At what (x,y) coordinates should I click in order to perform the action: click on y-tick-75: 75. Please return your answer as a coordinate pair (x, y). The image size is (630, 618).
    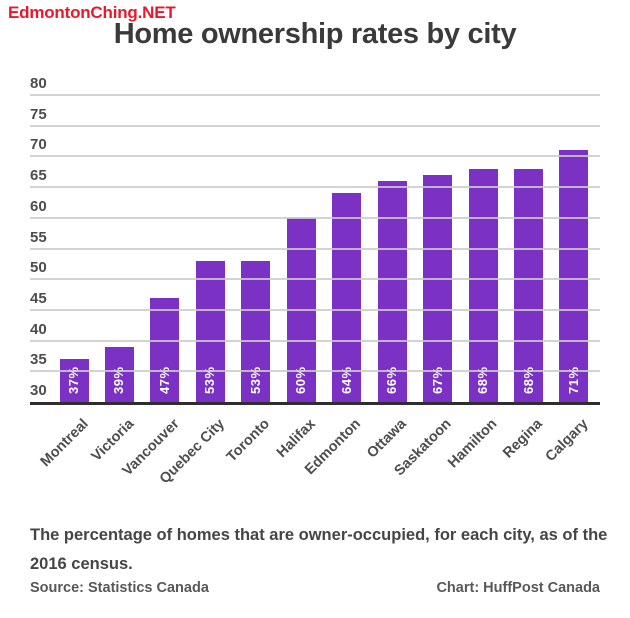
    Looking at the image, I should click on (38, 114).